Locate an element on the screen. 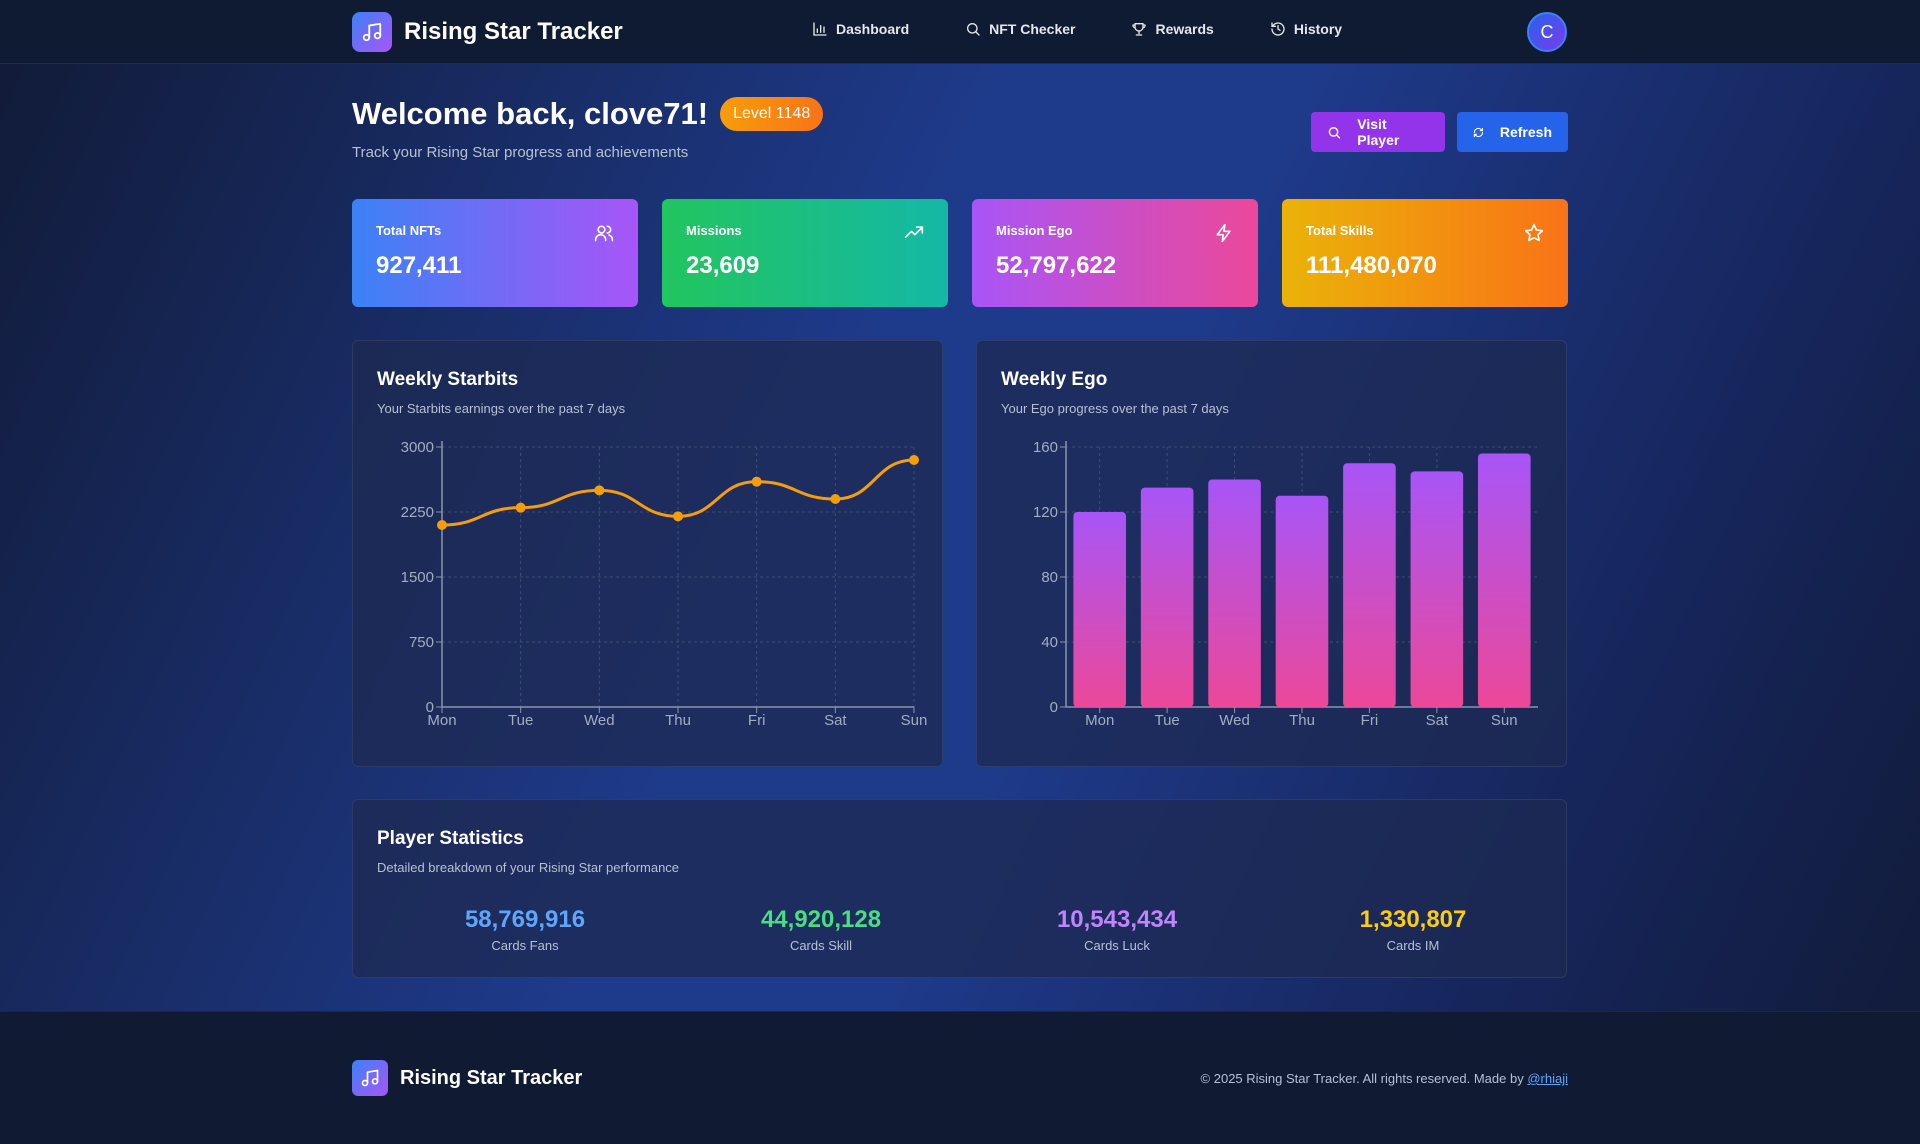 Image resolution: width=1920 pixels, height=1144 pixels. stat-card-label: Total Skills is located at coordinates (1340, 230).